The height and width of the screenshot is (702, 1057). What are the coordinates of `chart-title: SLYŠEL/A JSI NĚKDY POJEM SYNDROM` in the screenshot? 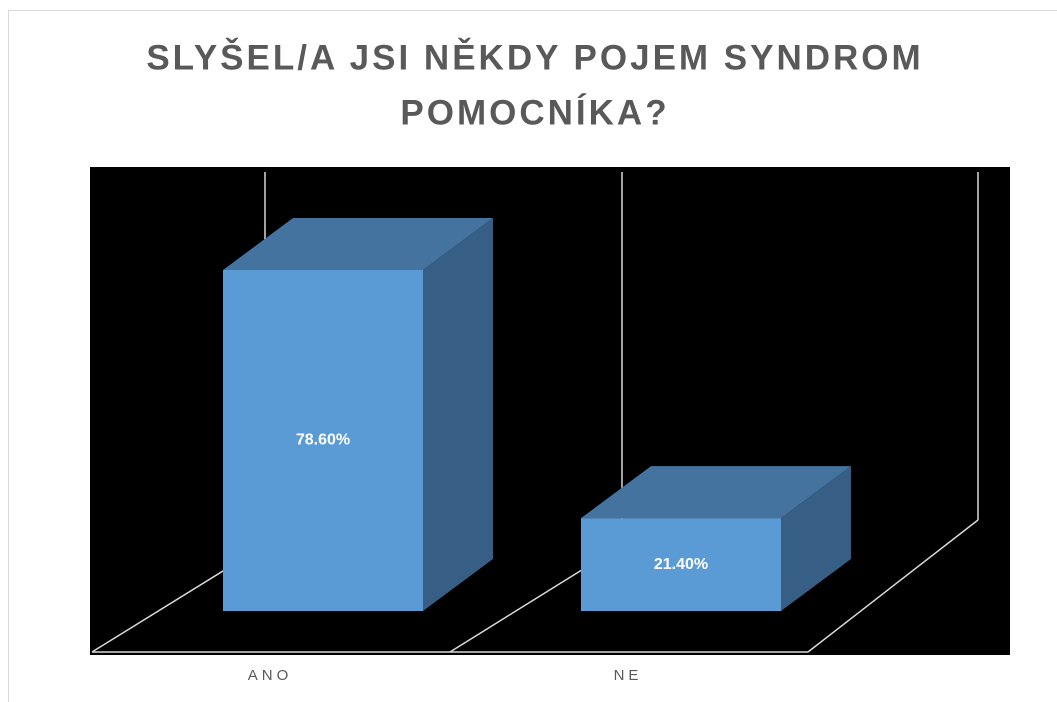 It's located at (534, 57).